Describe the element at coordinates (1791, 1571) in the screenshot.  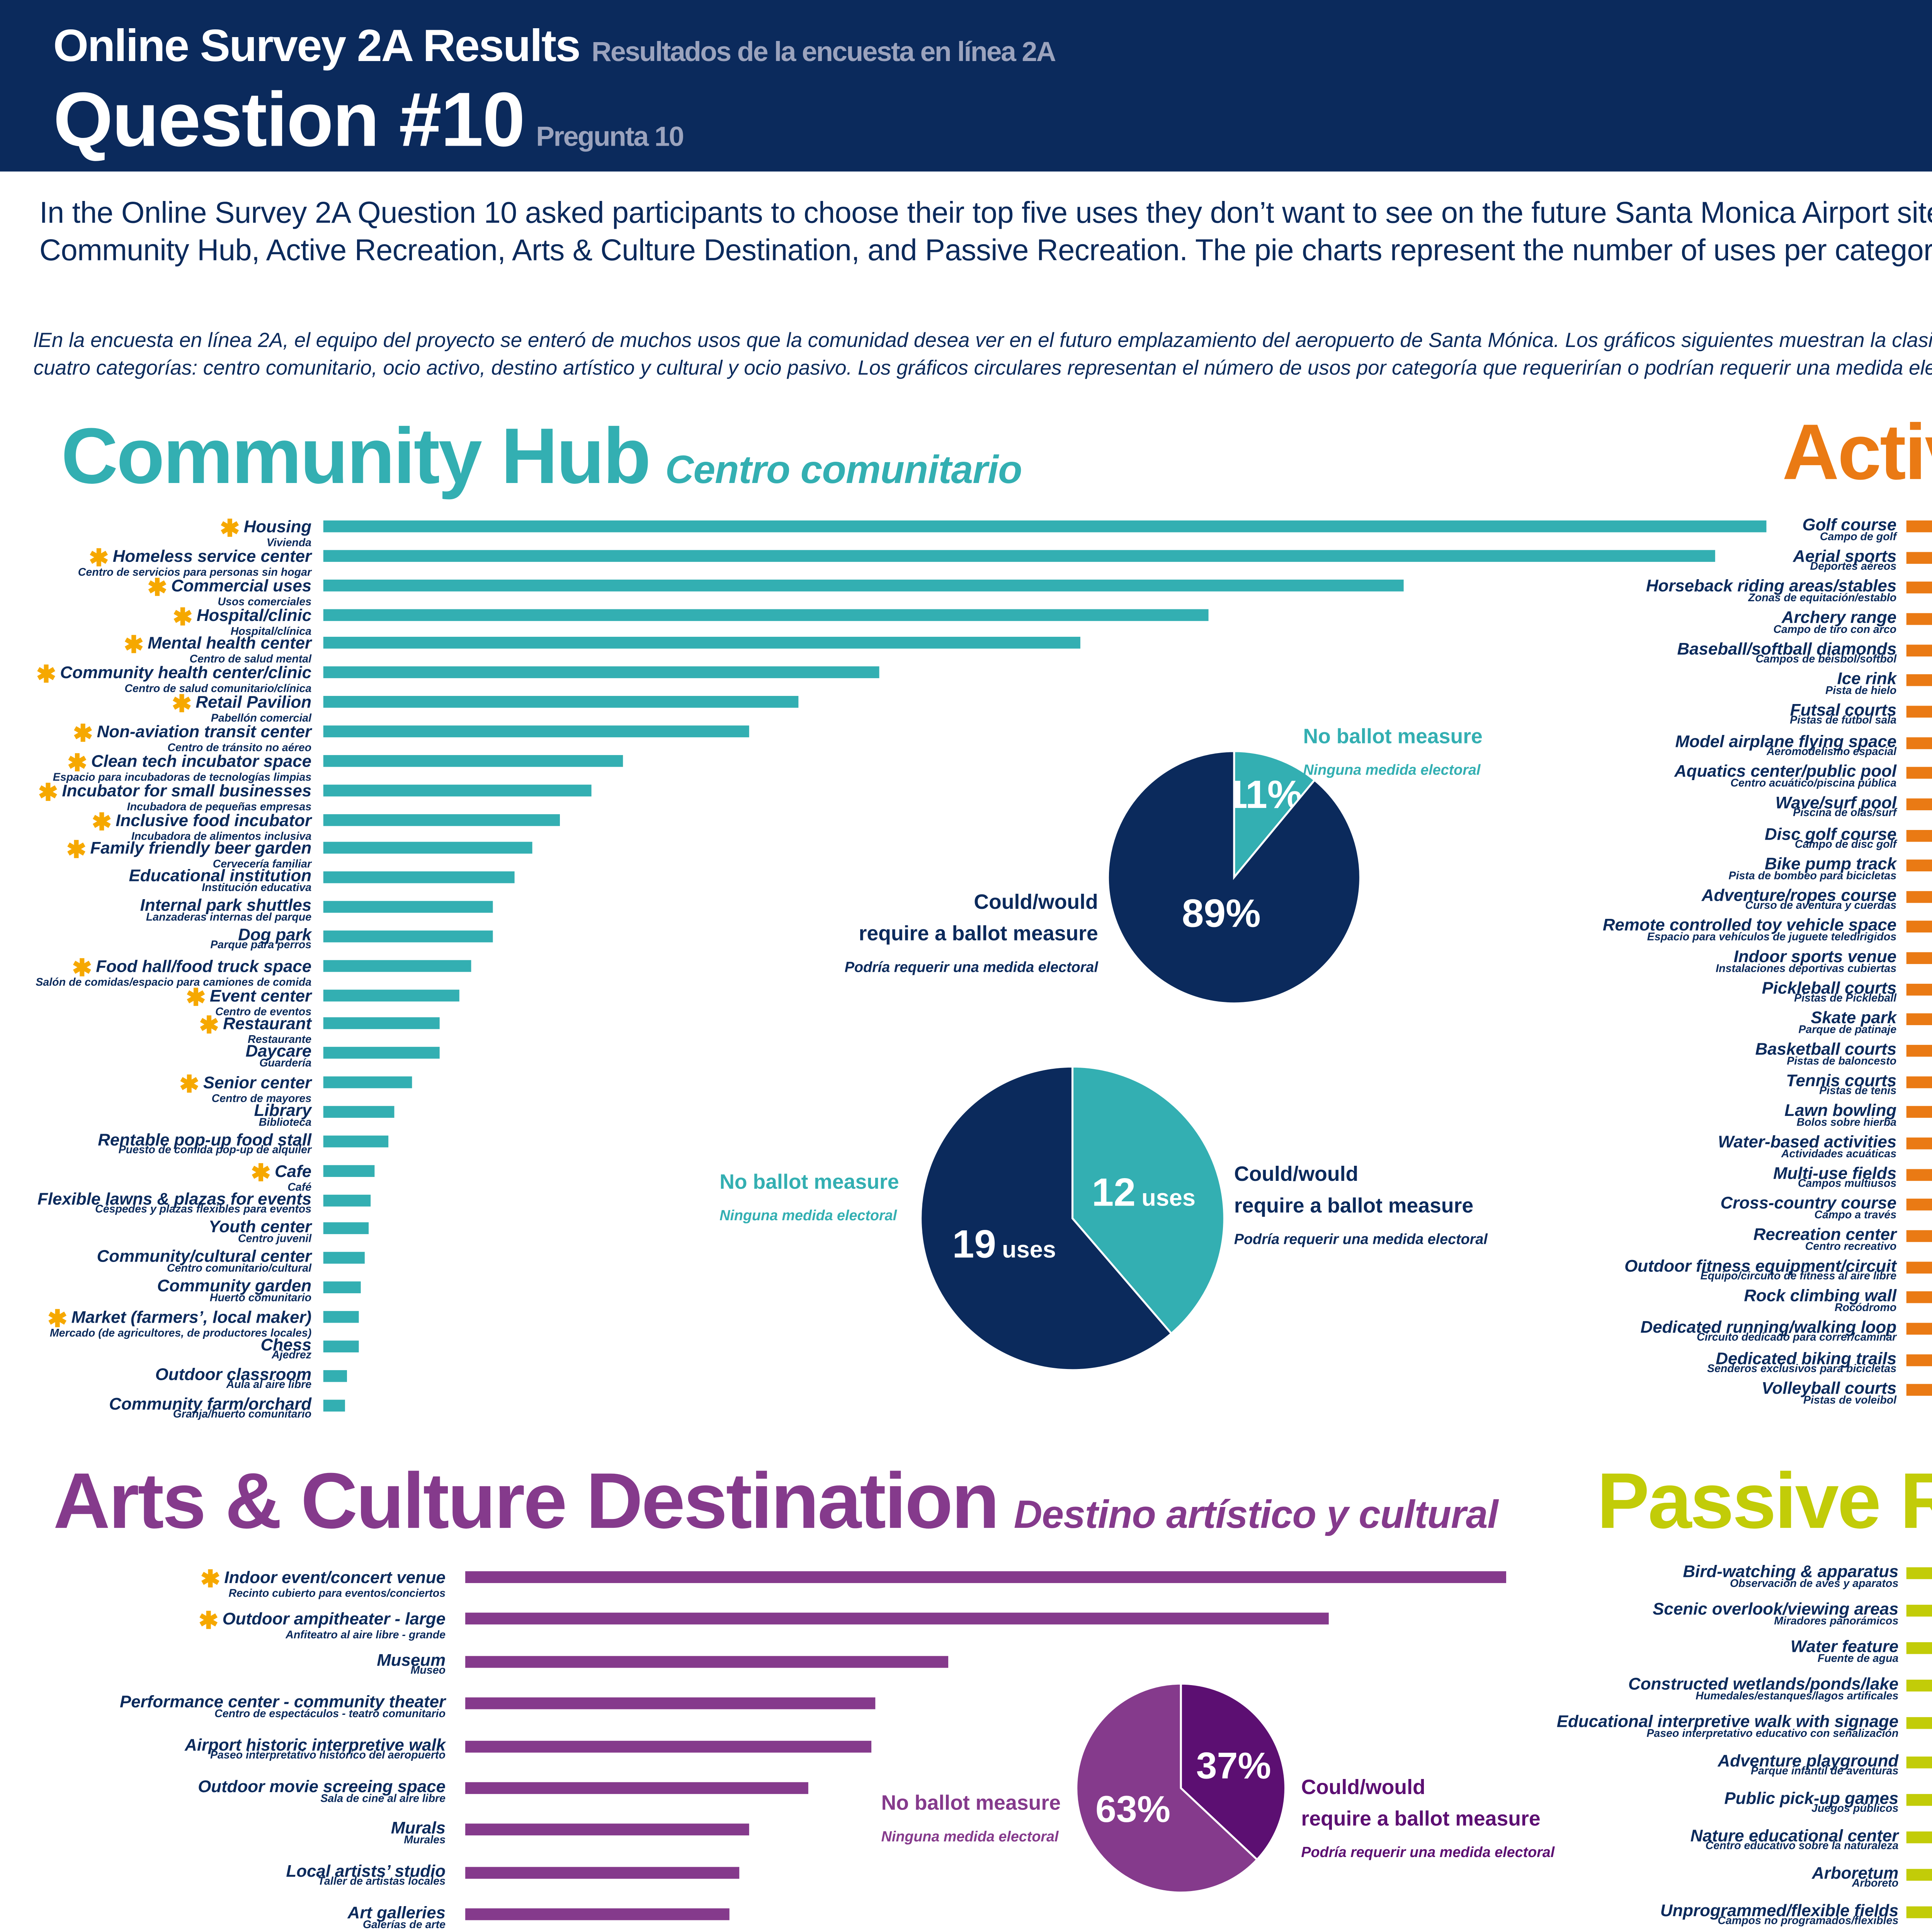
I see `bar-label-en: Bird-watching & apparatus` at that location.